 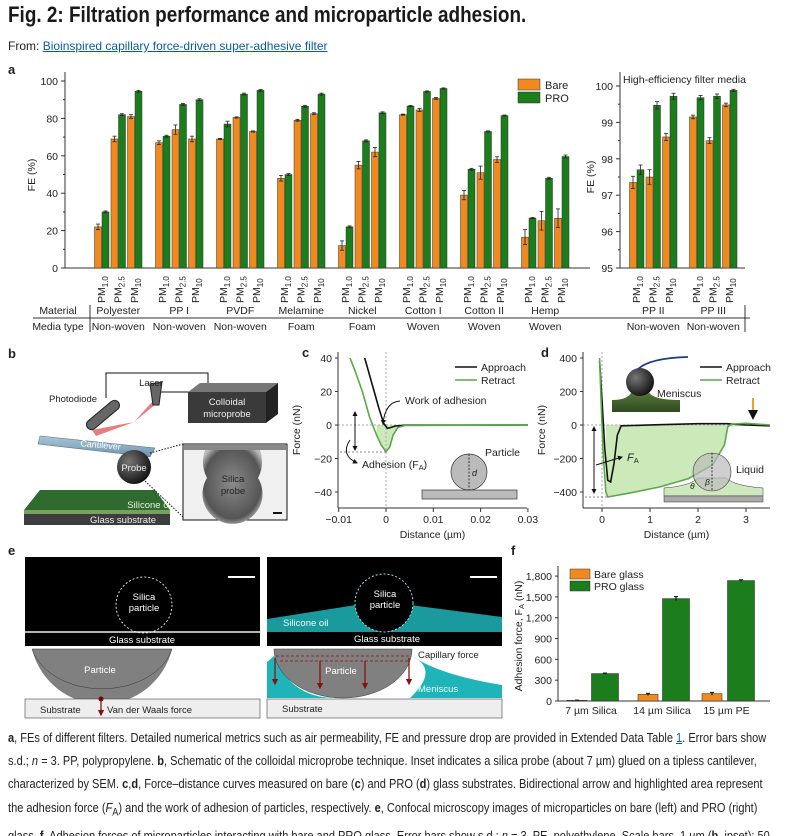 What do you see at coordinates (145, 412) in the screenshot?
I see `laser-beam` at bounding box center [145, 412].